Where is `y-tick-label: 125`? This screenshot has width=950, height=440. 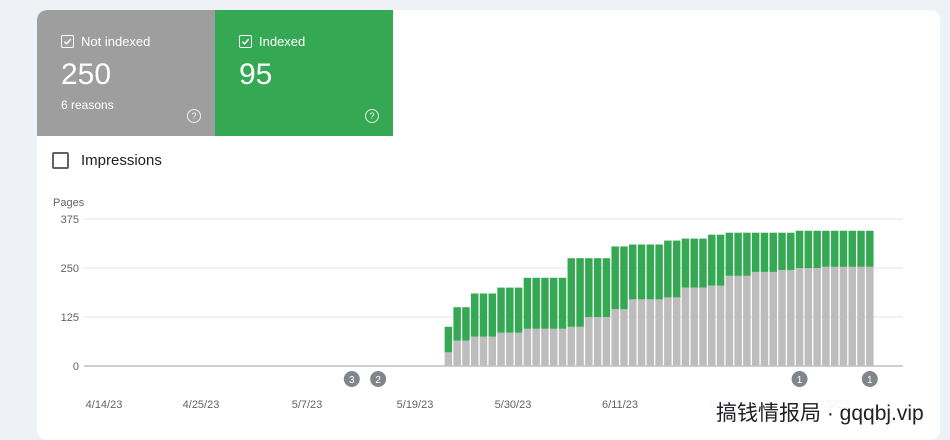 y-tick-label: 125 is located at coordinates (70, 318).